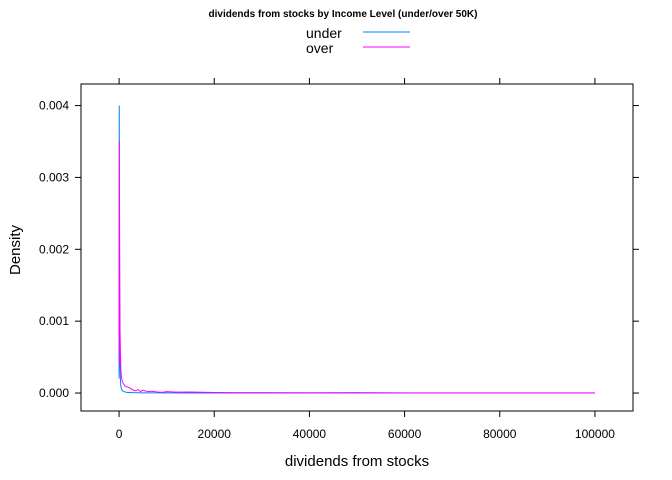 This screenshot has height=480, width=672. Describe the element at coordinates (54, 106) in the screenshot. I see `y-tick-label: 0.004` at that location.